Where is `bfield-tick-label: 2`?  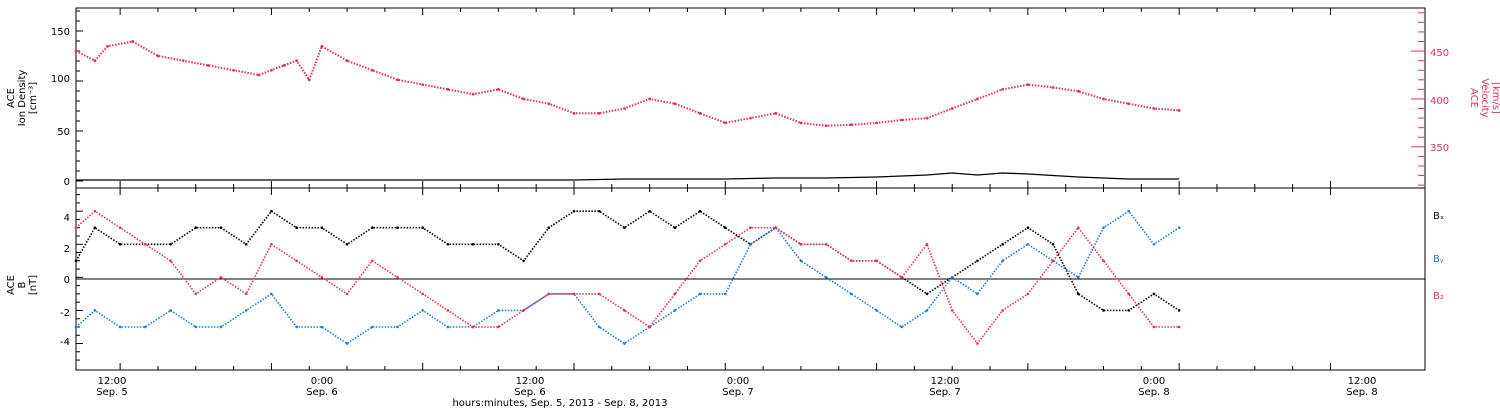 bfield-tick-label: 2 is located at coordinates (67, 249).